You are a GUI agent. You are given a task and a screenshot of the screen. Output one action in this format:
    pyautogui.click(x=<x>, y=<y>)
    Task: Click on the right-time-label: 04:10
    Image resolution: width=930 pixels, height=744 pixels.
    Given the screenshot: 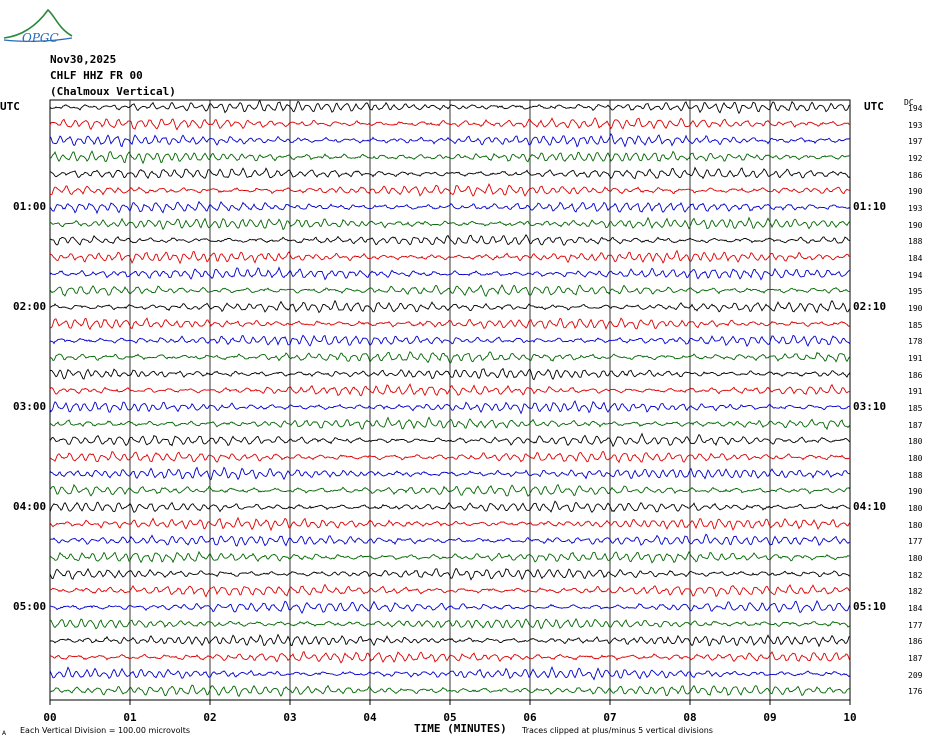 What is the action you would take?
    pyautogui.click(x=870, y=507)
    